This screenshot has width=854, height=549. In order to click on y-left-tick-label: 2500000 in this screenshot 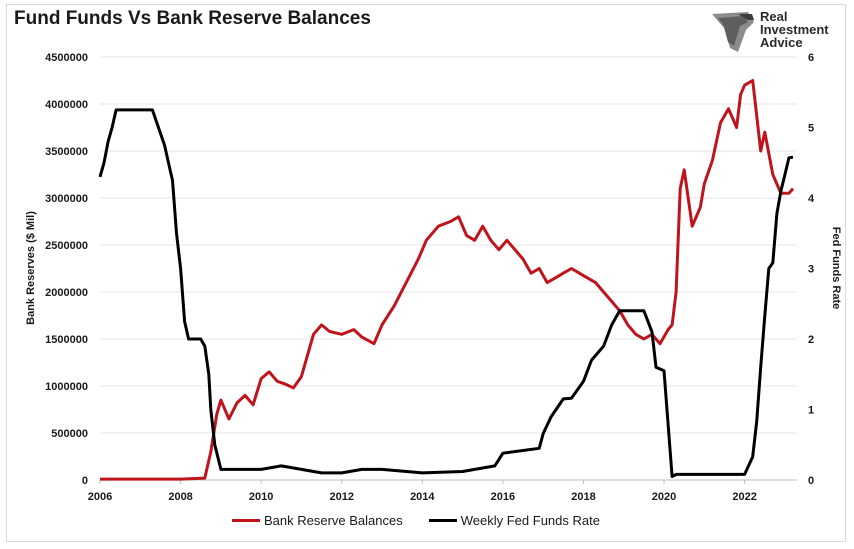, I will do `click(66, 246)`.